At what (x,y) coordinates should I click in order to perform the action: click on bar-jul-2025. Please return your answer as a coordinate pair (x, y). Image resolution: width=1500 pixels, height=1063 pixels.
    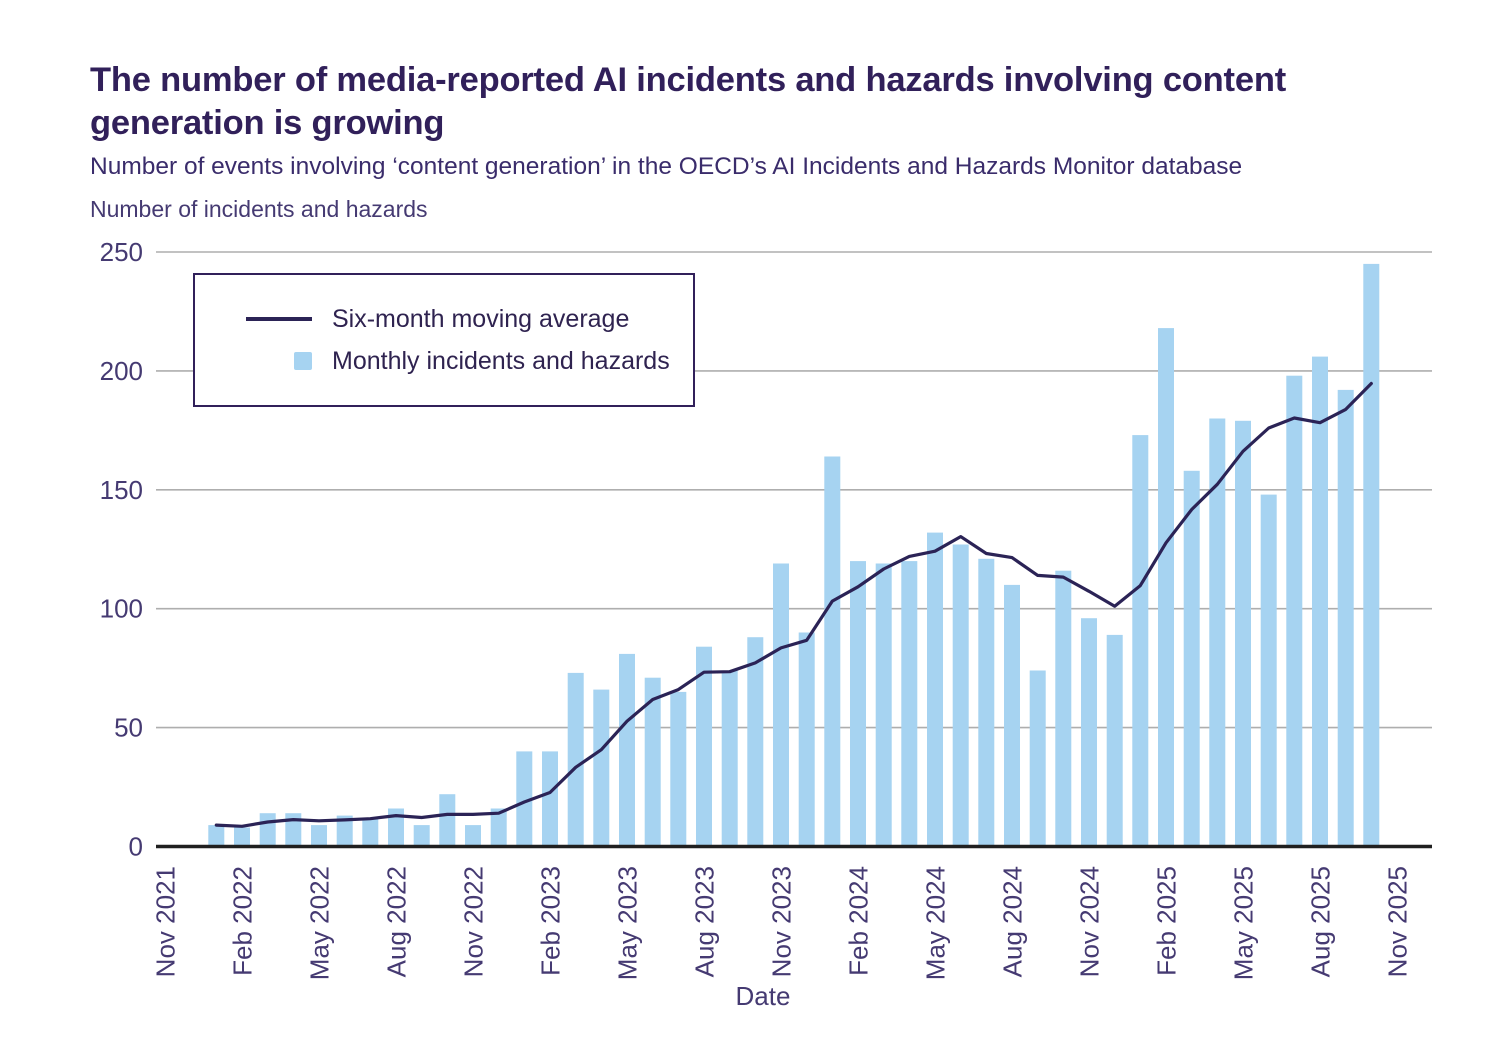
    Looking at the image, I should click on (1294, 611).